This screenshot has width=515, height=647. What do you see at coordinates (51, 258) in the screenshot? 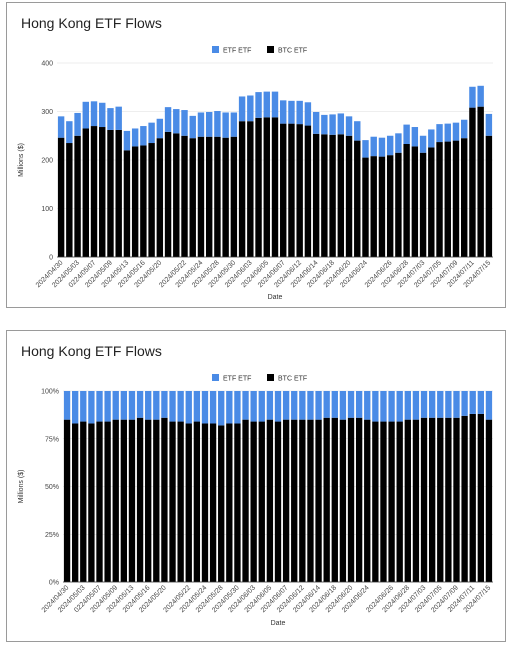
I see `y-tick-label: 0` at bounding box center [51, 258].